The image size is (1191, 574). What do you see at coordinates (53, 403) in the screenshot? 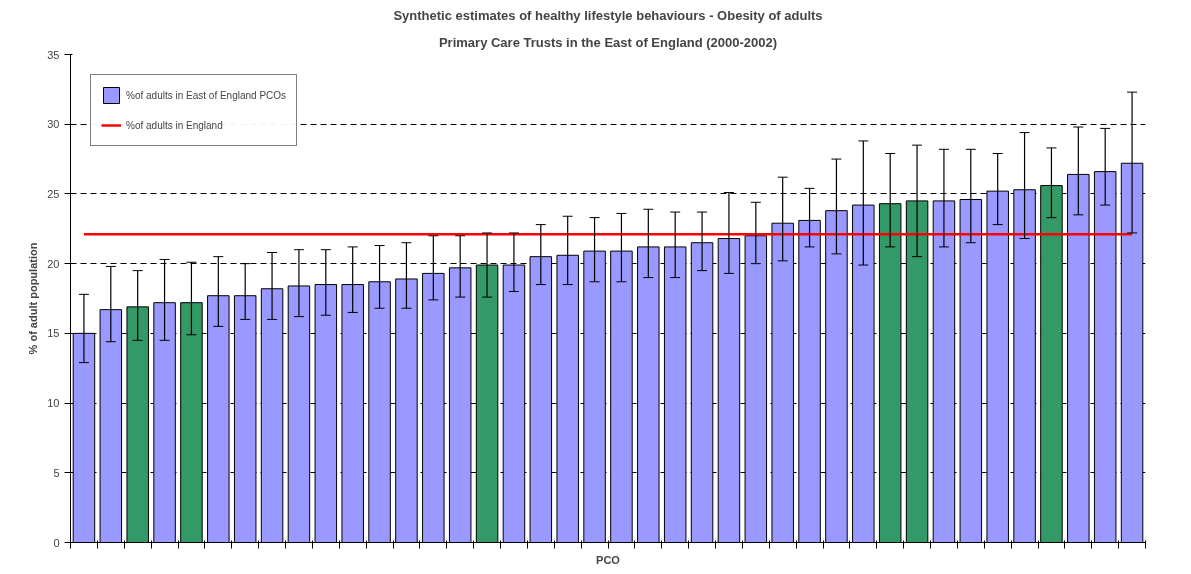
I see `y-tick-label: 10` at bounding box center [53, 403].